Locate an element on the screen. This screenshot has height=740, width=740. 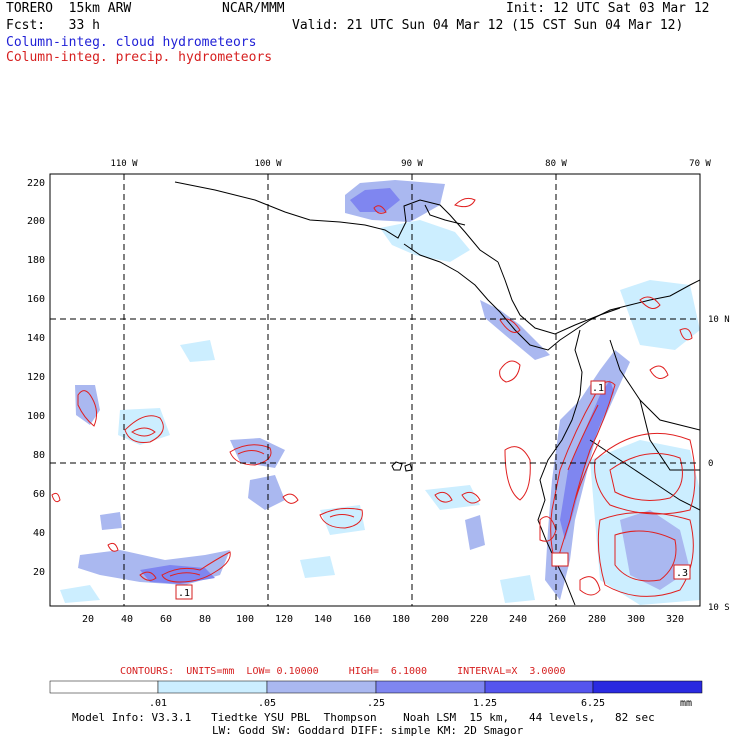
x-tick: 240 is located at coordinates (518, 619).